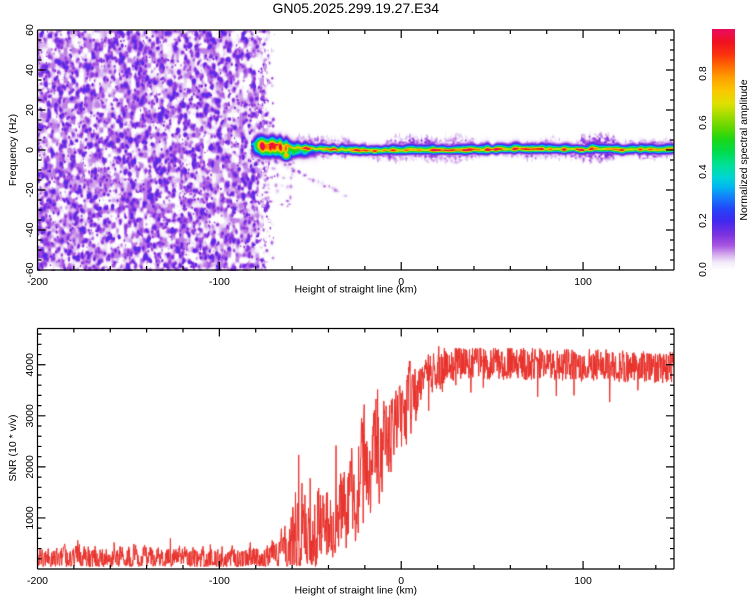  I want to click on snr-y-axis-title: SNR (10 * v/v), so click(13, 447).